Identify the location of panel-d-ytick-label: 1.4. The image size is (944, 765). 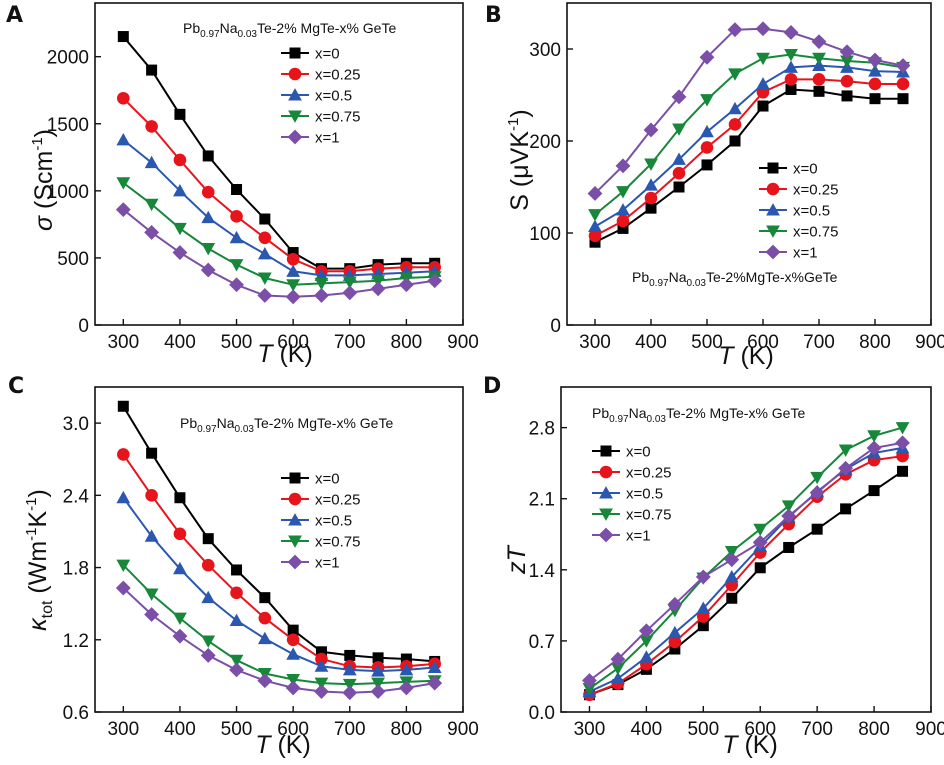
(542, 571).